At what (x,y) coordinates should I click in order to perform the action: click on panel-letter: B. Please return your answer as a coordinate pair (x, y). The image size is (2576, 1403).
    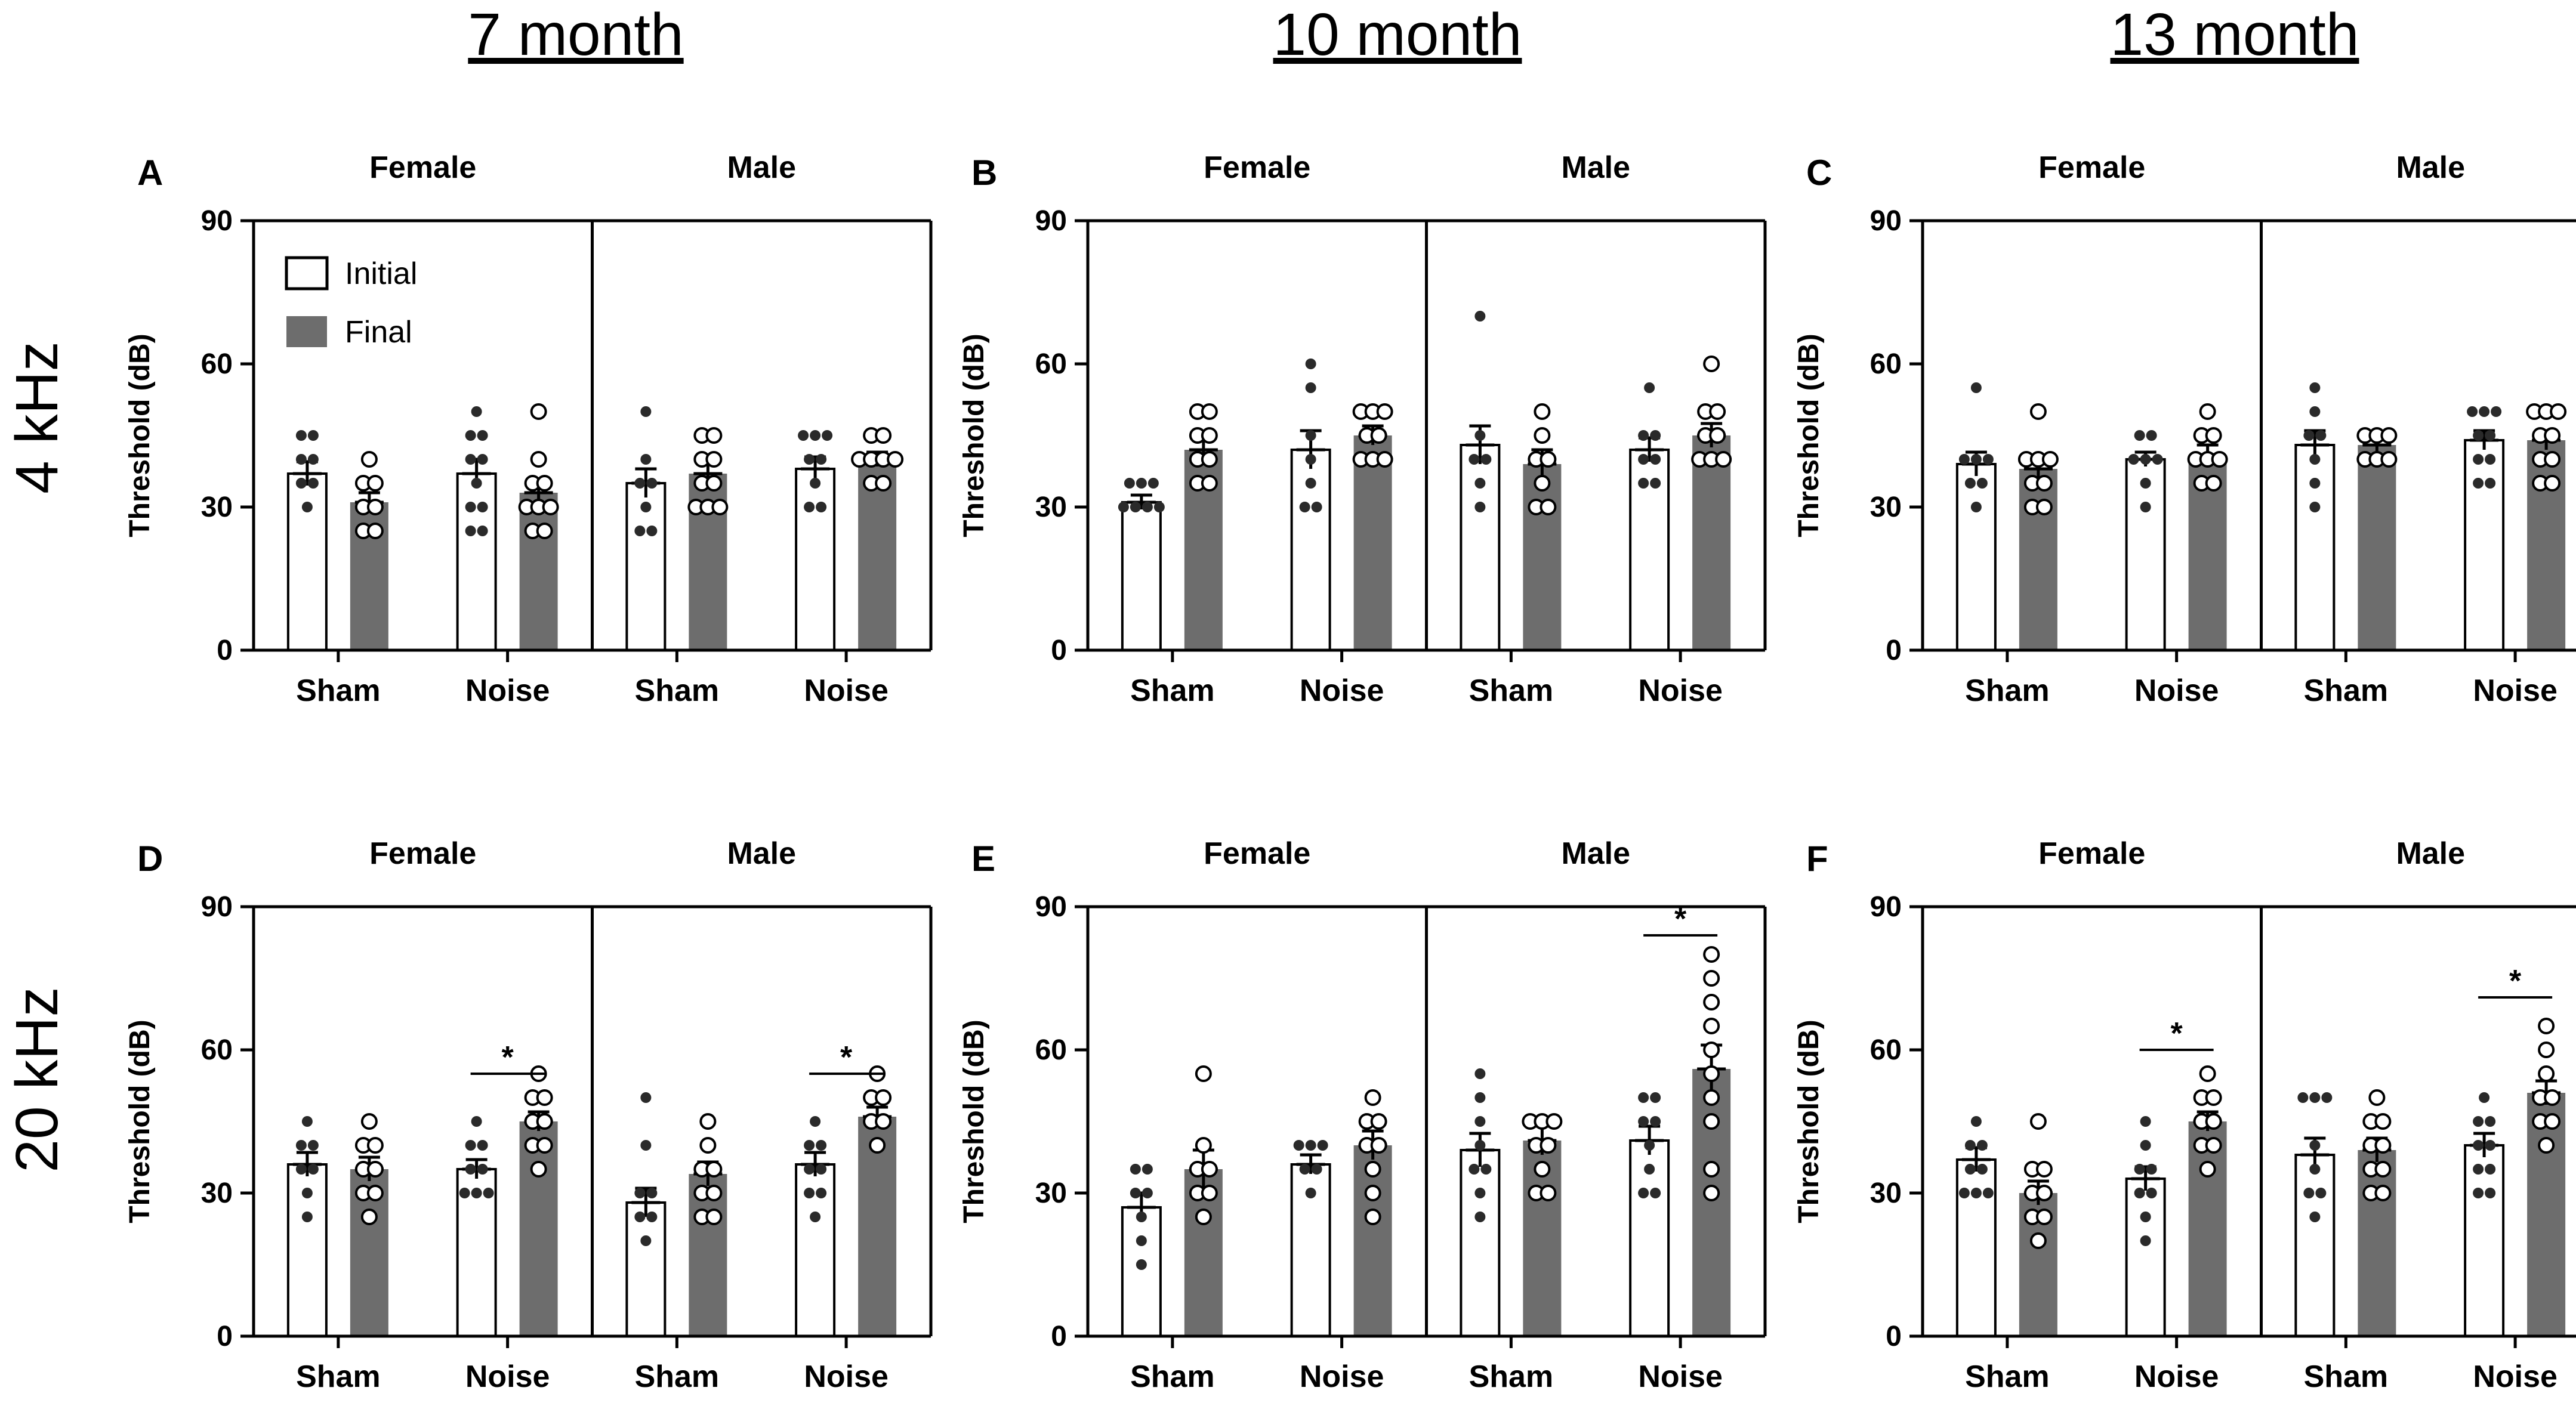
    Looking at the image, I should click on (984, 173).